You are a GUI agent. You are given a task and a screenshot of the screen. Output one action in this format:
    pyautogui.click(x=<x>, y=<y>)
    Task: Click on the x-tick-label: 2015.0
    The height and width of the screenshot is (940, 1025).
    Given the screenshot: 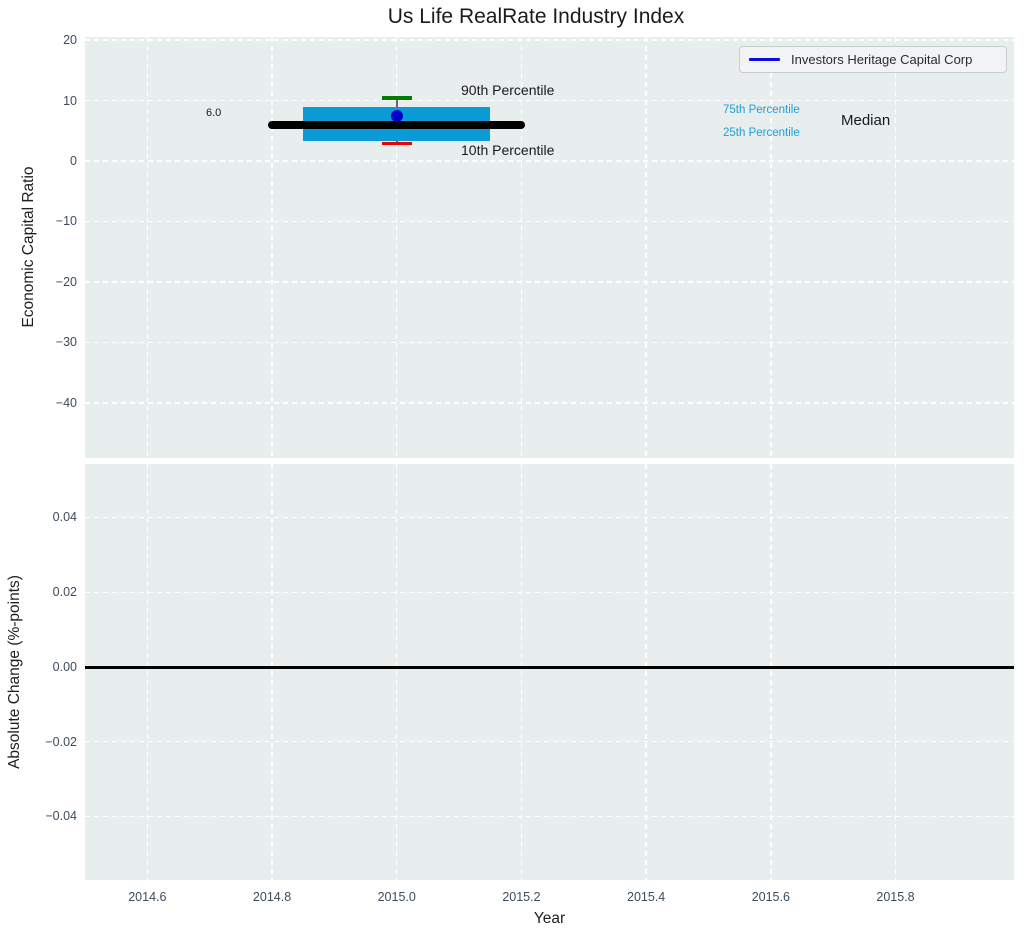 What is the action you would take?
    pyautogui.click(x=396, y=897)
    